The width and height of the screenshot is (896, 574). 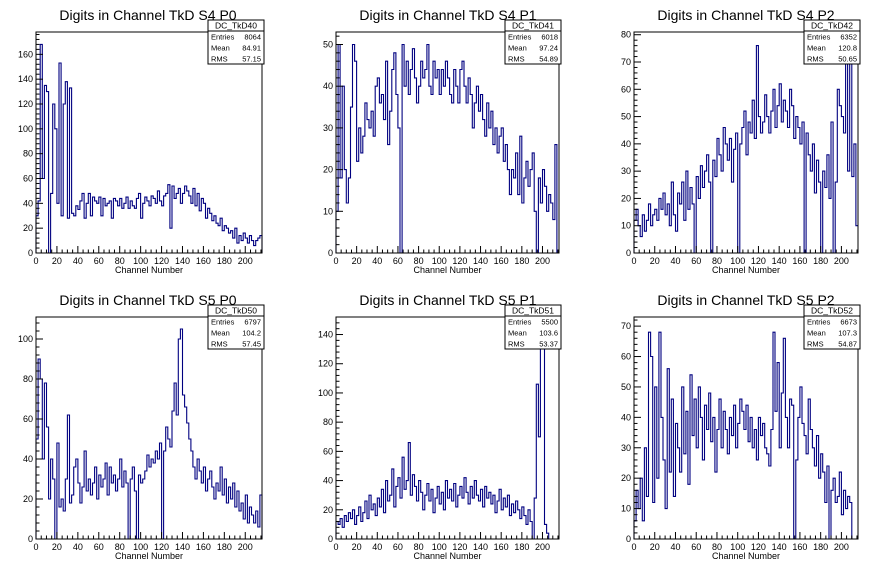 What do you see at coordinates (25, 104) in the screenshot?
I see `y-tick-label: 120` at bounding box center [25, 104].